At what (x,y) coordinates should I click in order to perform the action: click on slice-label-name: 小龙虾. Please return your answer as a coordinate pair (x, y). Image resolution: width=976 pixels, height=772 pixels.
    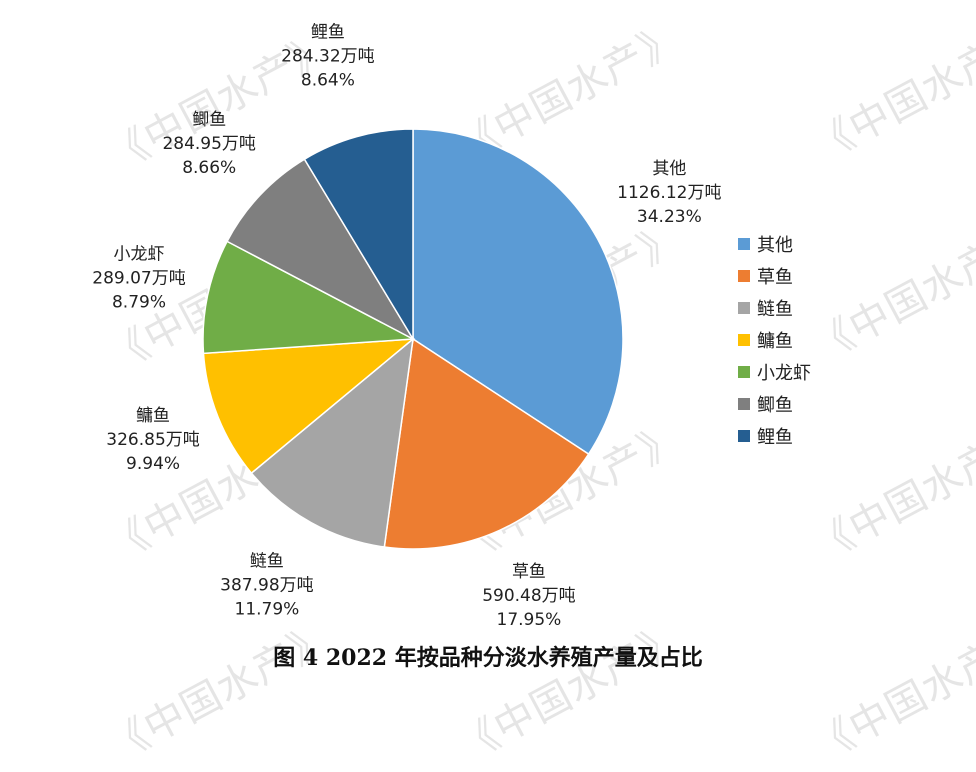
    Looking at the image, I should click on (139, 254).